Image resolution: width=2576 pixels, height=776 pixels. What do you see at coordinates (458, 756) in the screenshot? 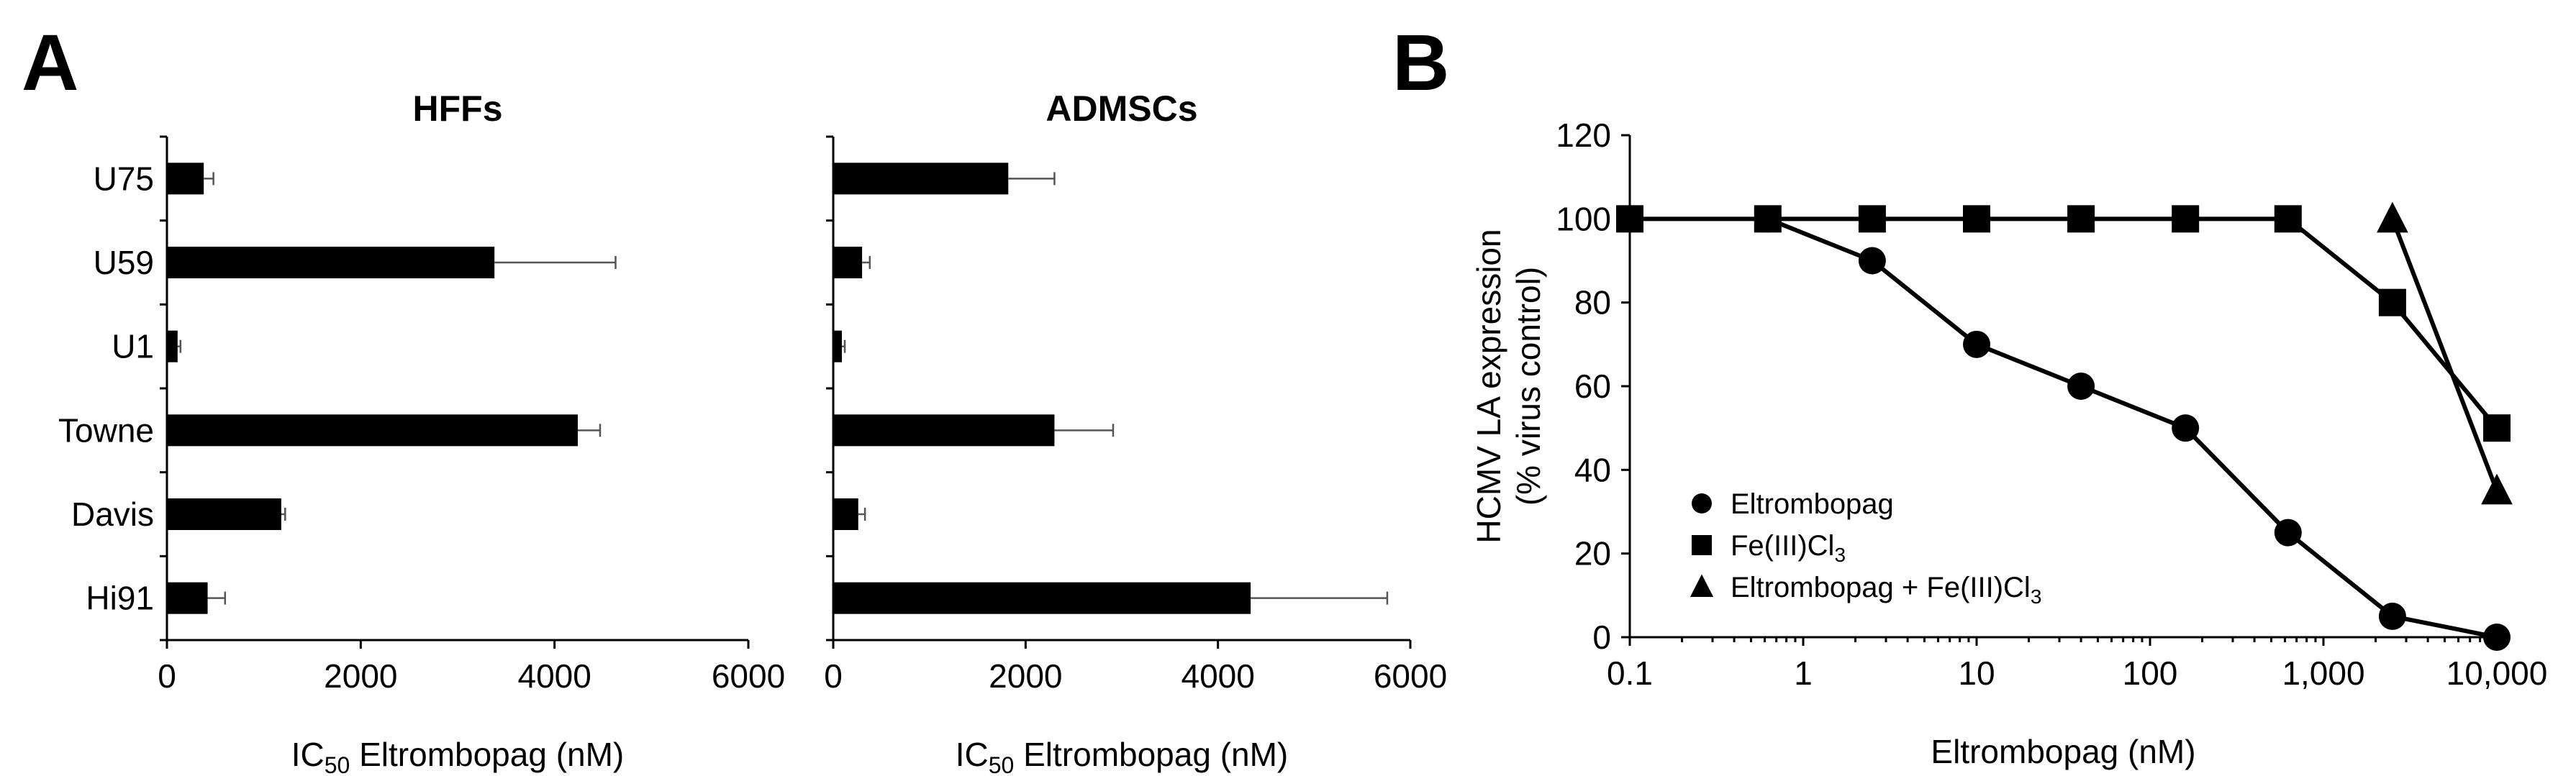
I see `hffs-x-axis-title: IC50 Eltrombopag (nM)` at bounding box center [458, 756].